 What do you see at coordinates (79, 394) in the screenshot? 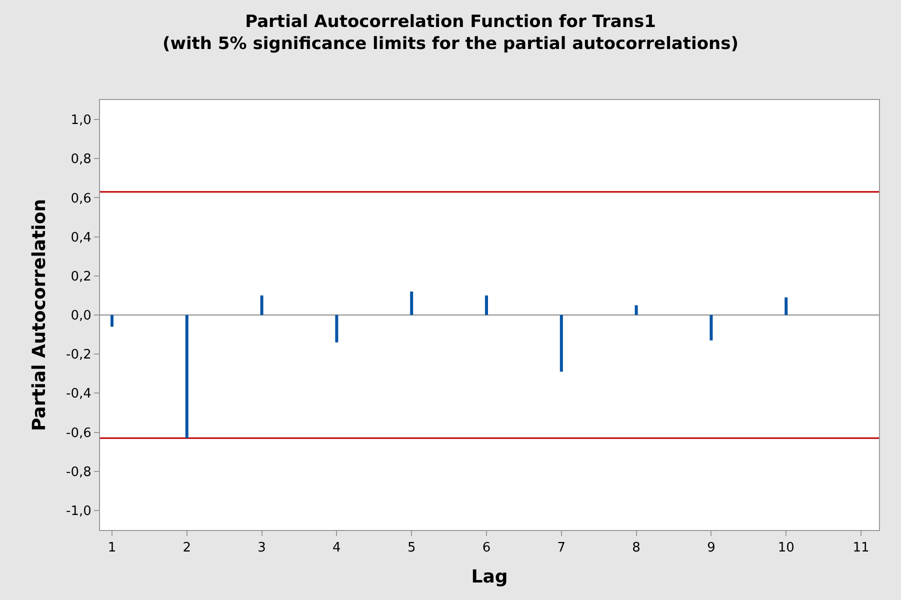
I see `y-tick-label: -0,4` at bounding box center [79, 394].